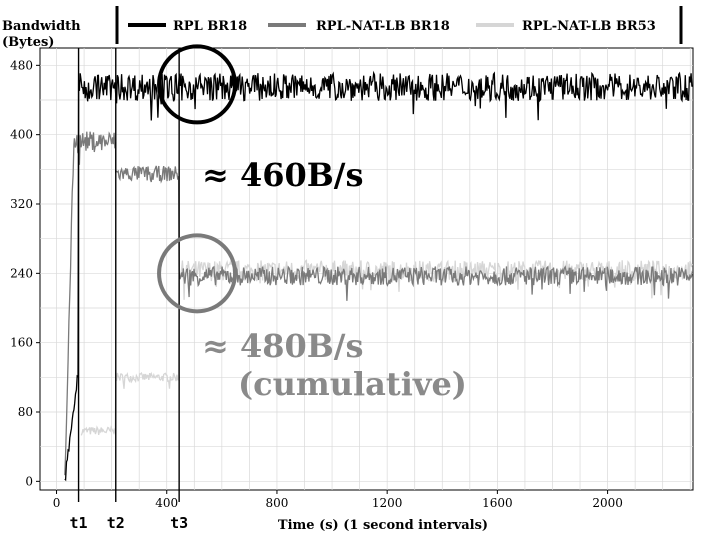 This screenshot has height=540, width=711. Describe the element at coordinates (283, 175) in the screenshot. I see `annotation-460: ≈ 460B/s` at that location.